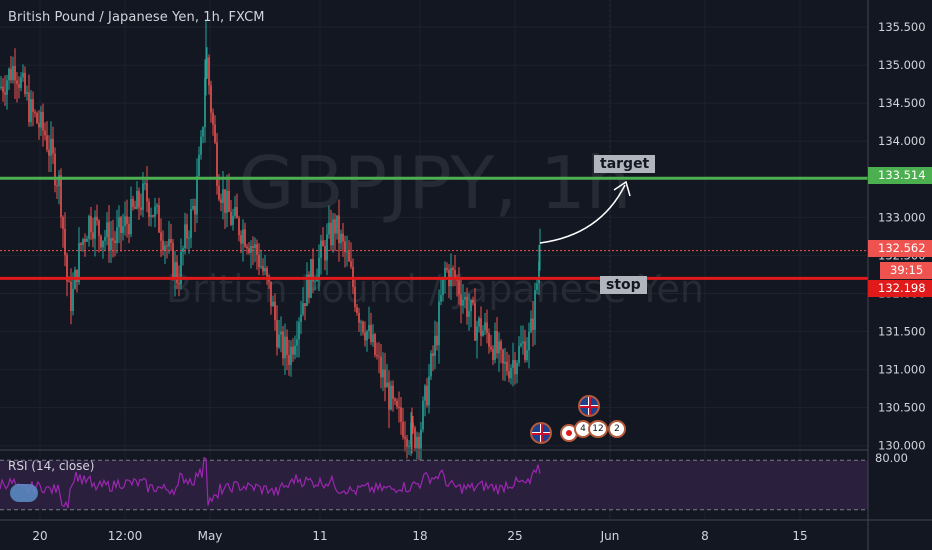 The width and height of the screenshot is (932, 550). I want to click on symbol-watermark: GBPJPY, 1h, so click(435, 183).